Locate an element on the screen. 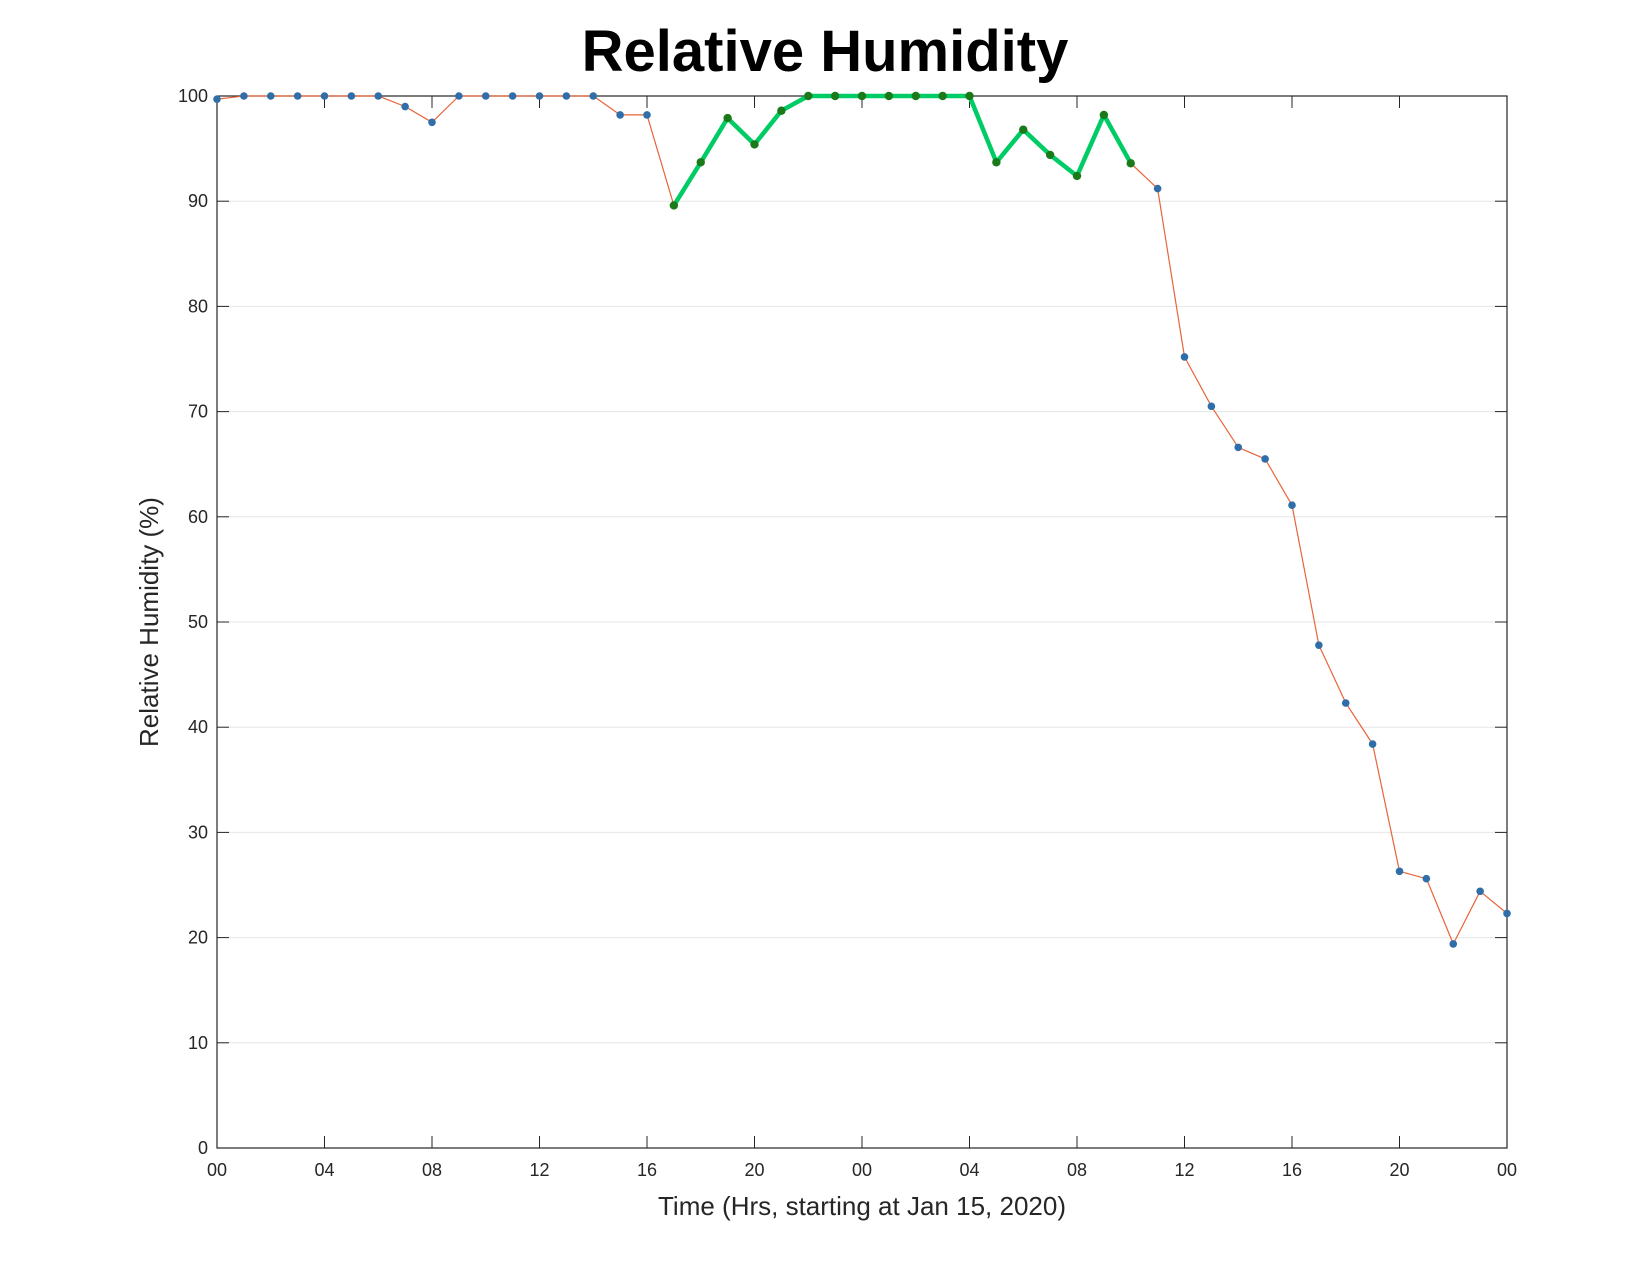 The image size is (1650, 1275). y-tick-label: 50 is located at coordinates (198, 622).